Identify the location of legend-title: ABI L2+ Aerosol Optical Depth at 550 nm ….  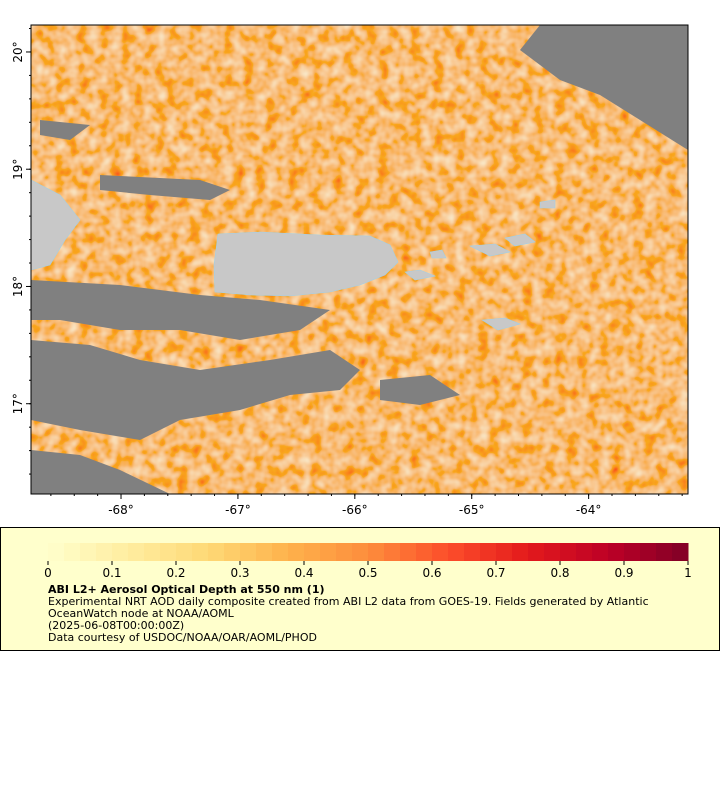
(186, 589).